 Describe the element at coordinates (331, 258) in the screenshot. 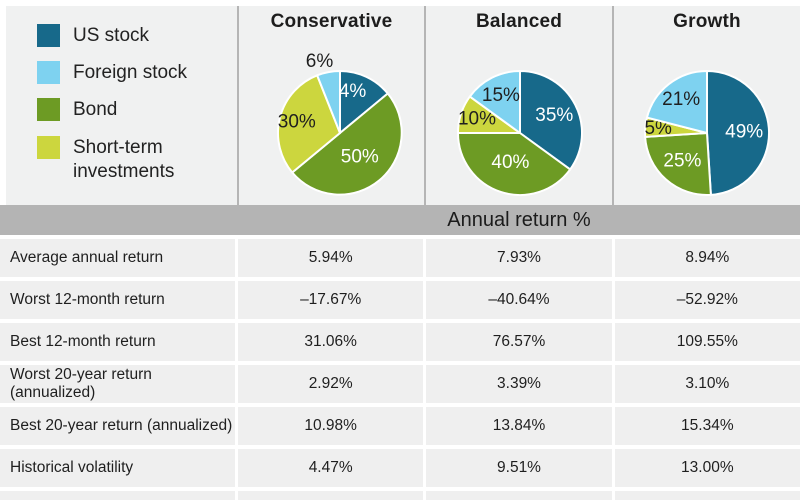

I see `value-cell-conservative: 5.94%` at that location.